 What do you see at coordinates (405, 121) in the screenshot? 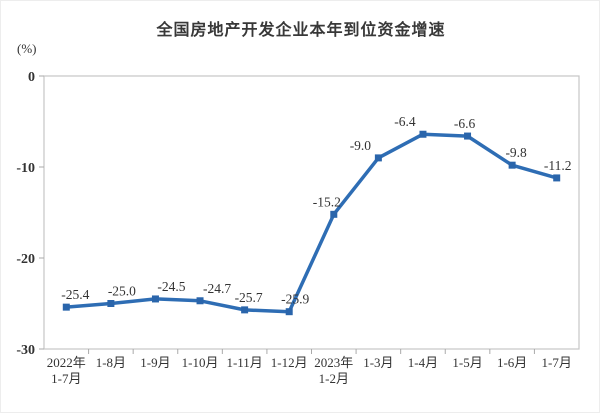
I see `data-point-label: -6.4` at bounding box center [405, 121].